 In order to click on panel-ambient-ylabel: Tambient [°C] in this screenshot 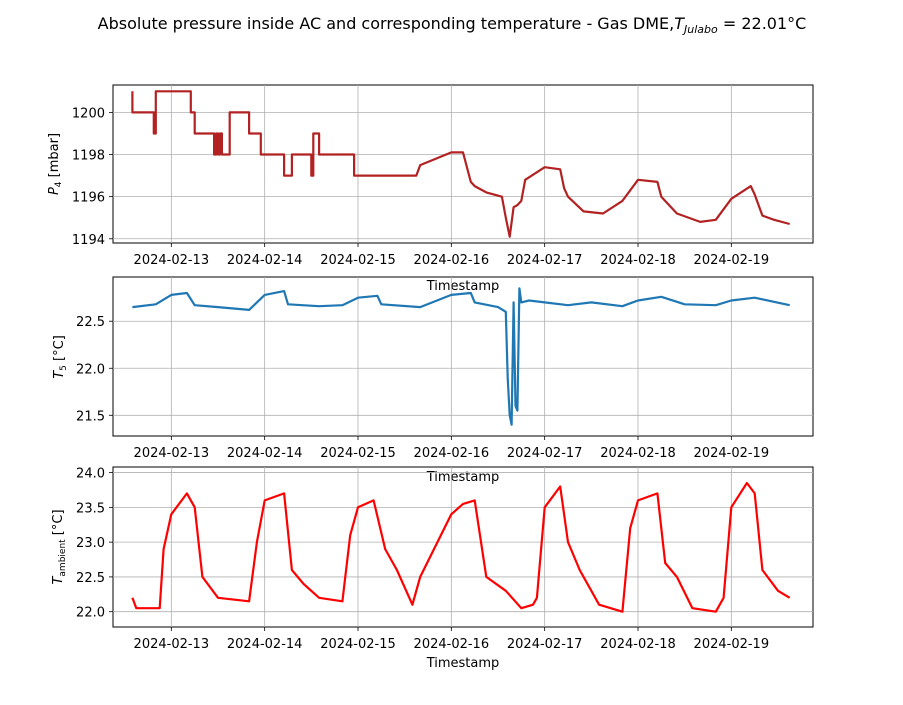, I will do `click(59, 546)`.